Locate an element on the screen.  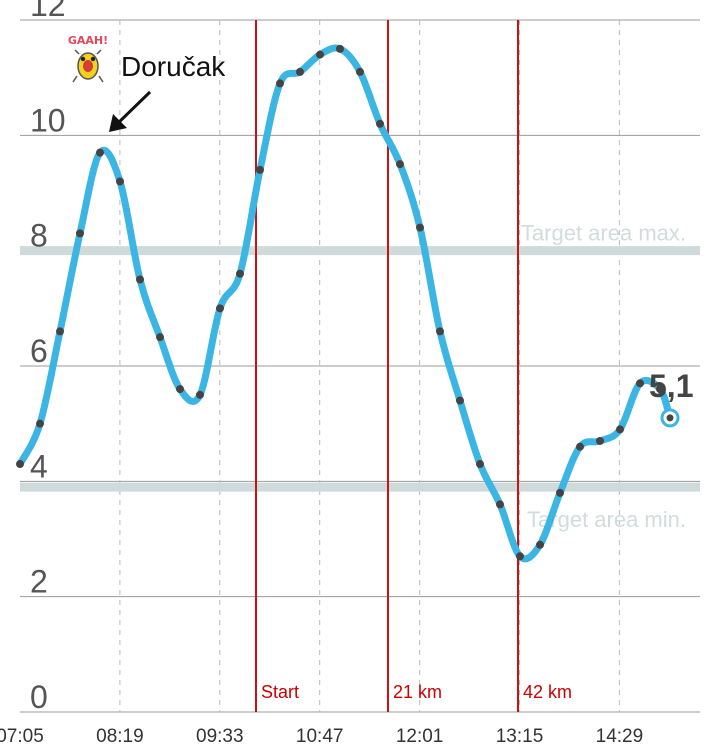
x-tick-label: 12:01 is located at coordinates (420, 736).